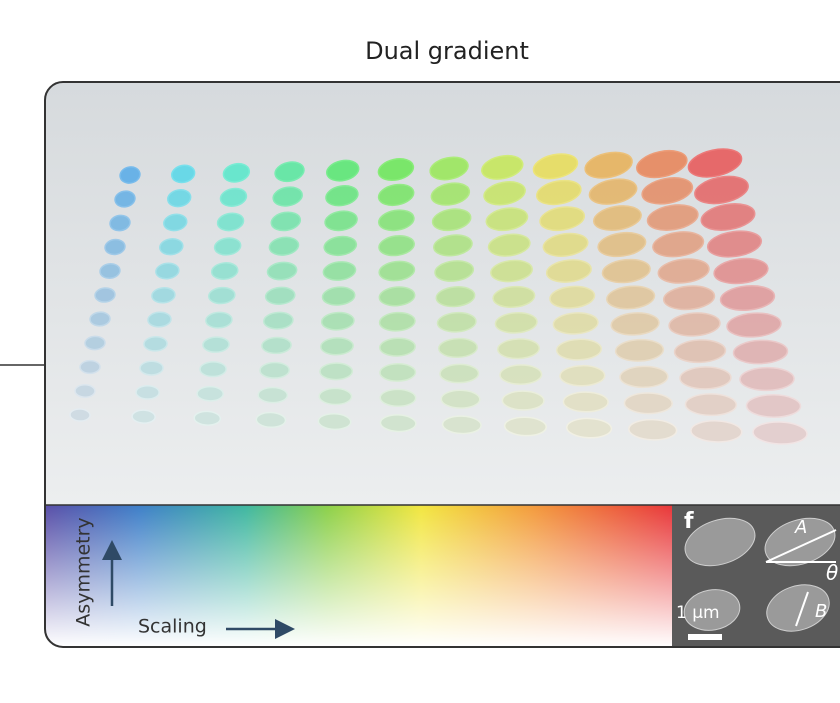 The image size is (840, 703). I want to click on sem-particle, so click(712, 610).